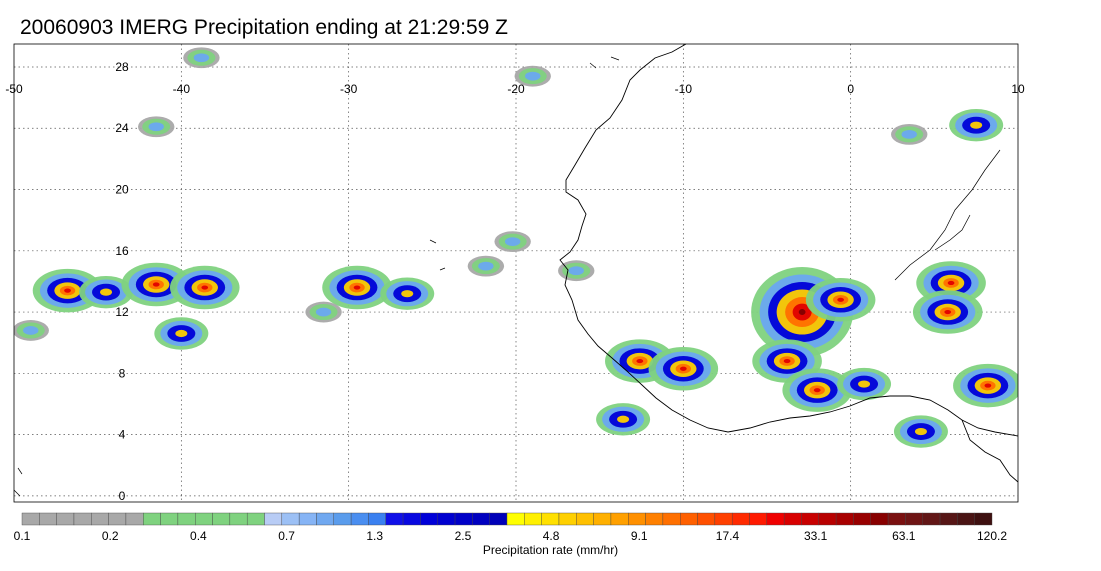 This screenshot has height=571, width=1101. I want to click on longitude-labels: -50 -40 -30 -20 -10 0 10, so click(515, 89).